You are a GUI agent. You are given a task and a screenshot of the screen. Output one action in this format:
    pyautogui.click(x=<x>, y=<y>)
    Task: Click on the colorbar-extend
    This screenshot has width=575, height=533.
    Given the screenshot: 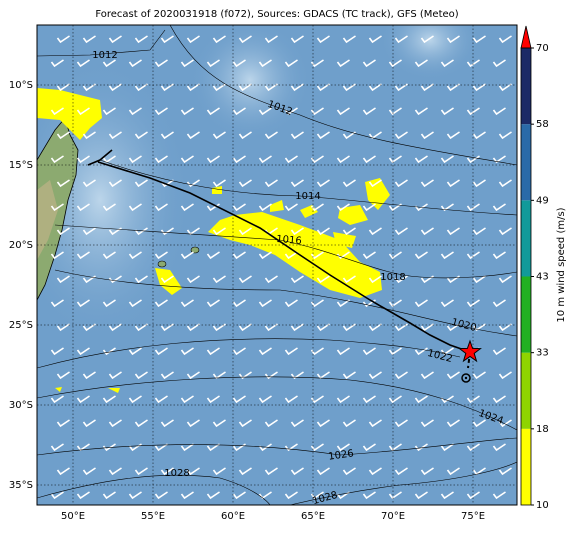 What is the action you would take?
    pyautogui.click(x=526, y=37)
    